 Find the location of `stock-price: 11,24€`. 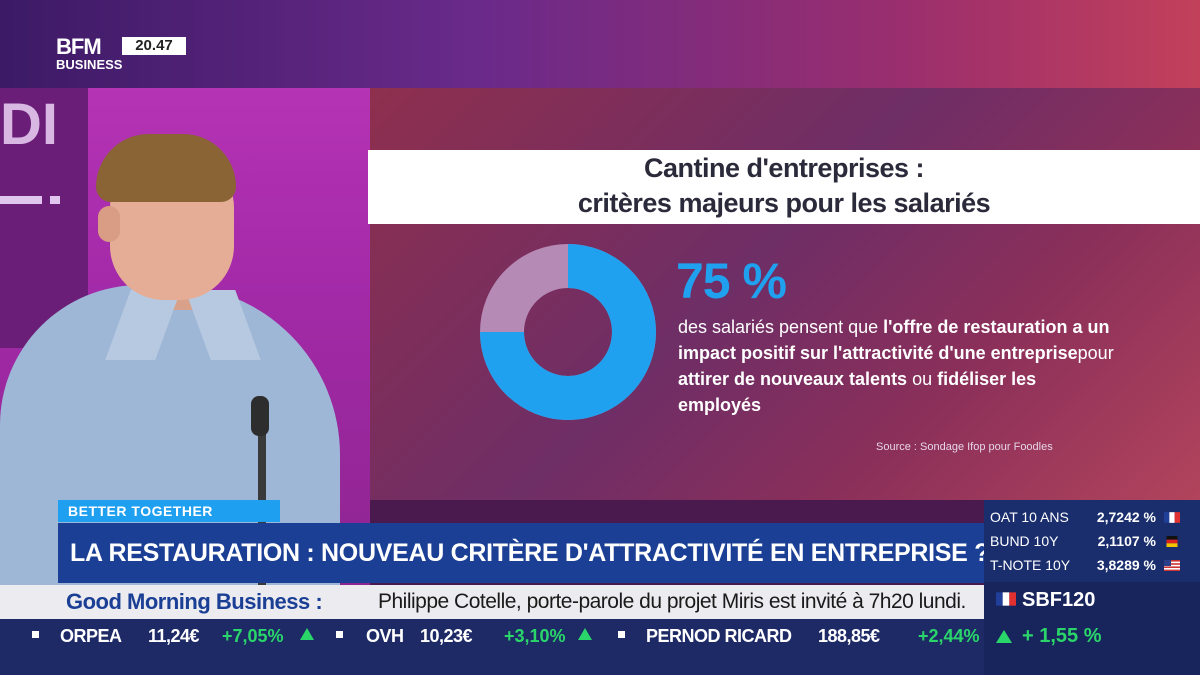

stock-price: 11,24€ is located at coordinates (174, 636).